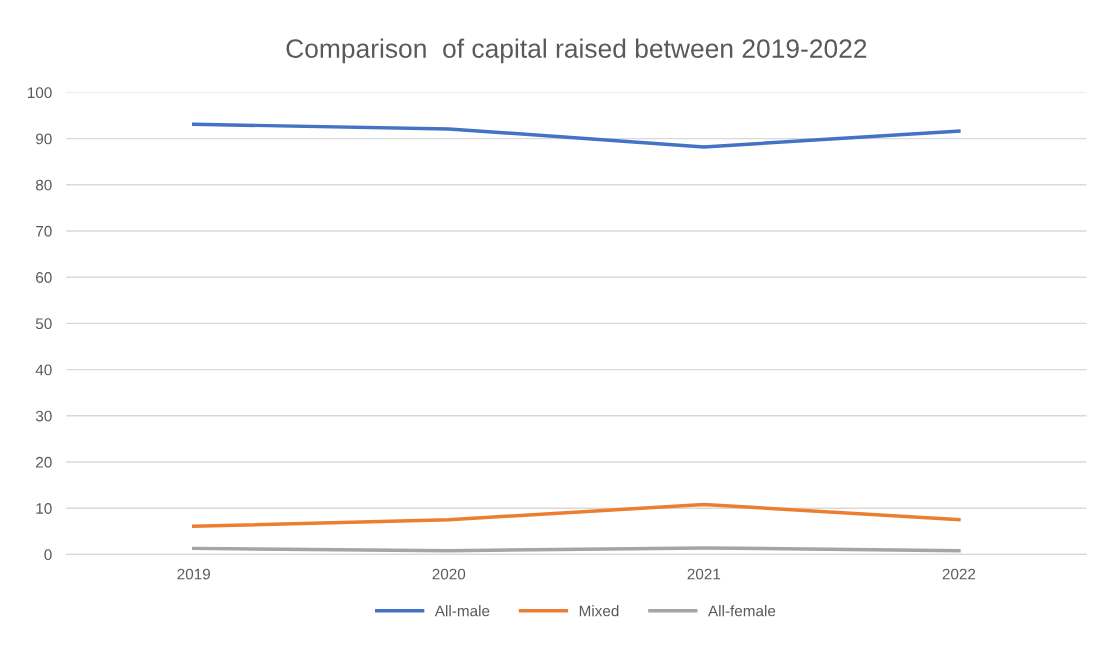 The height and width of the screenshot is (660, 1103). I want to click on y-tick-label: 80, so click(43, 185).